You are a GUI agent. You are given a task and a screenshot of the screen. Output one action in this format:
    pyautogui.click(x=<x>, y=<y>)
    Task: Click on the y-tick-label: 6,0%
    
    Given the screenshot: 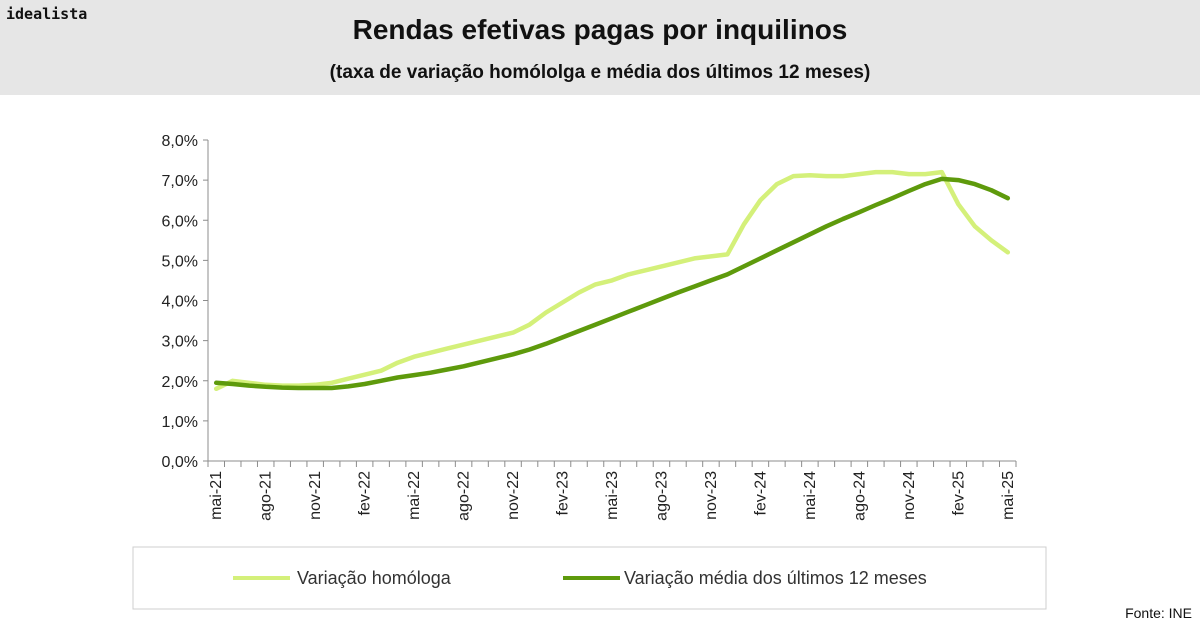 What is the action you would take?
    pyautogui.click(x=180, y=221)
    